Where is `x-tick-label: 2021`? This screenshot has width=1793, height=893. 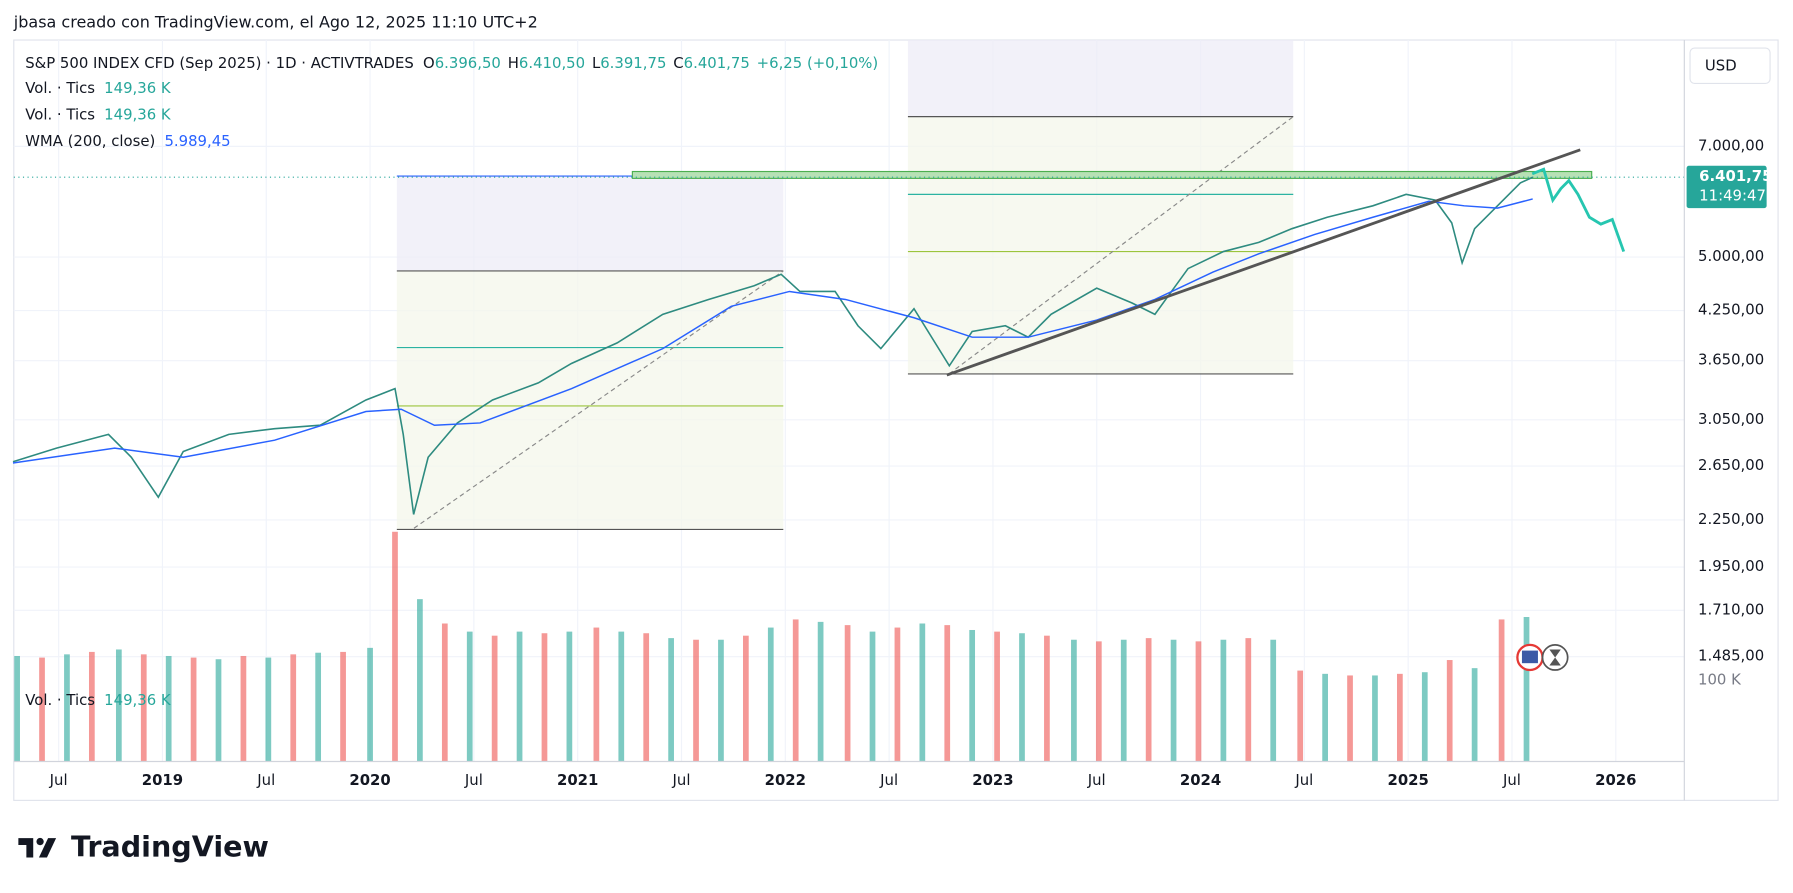
x-tick-label: 2021 is located at coordinates (577, 780).